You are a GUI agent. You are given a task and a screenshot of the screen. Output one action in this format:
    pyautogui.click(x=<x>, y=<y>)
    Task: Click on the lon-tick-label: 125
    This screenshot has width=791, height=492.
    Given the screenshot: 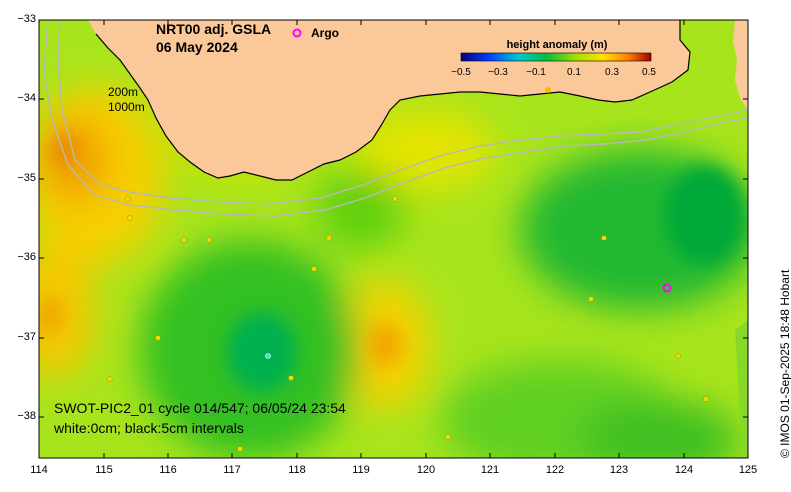 What is the action you would take?
    pyautogui.click(x=748, y=470)
    